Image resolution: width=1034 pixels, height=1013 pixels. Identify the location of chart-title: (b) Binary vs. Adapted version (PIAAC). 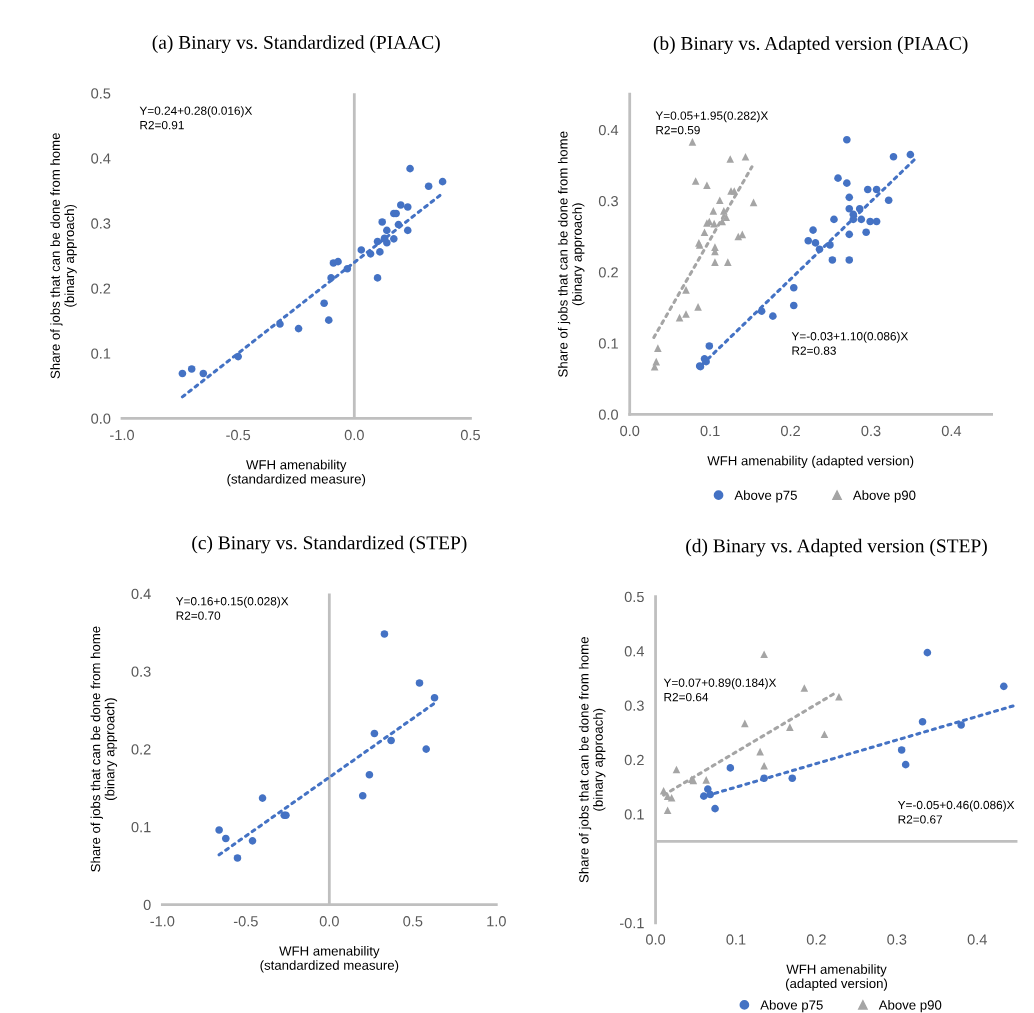
(810, 45).